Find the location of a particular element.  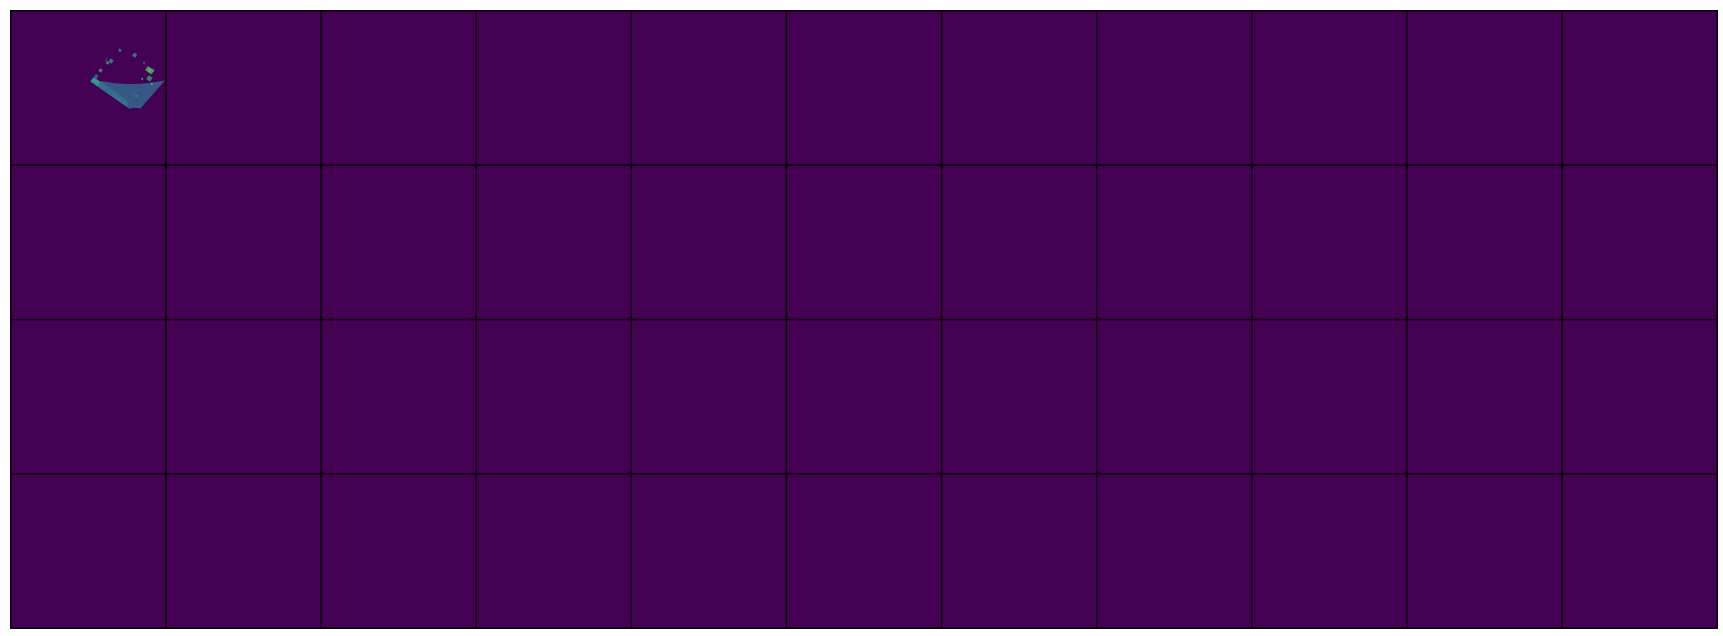

frame-r1-c1 is located at coordinates (243, 242).